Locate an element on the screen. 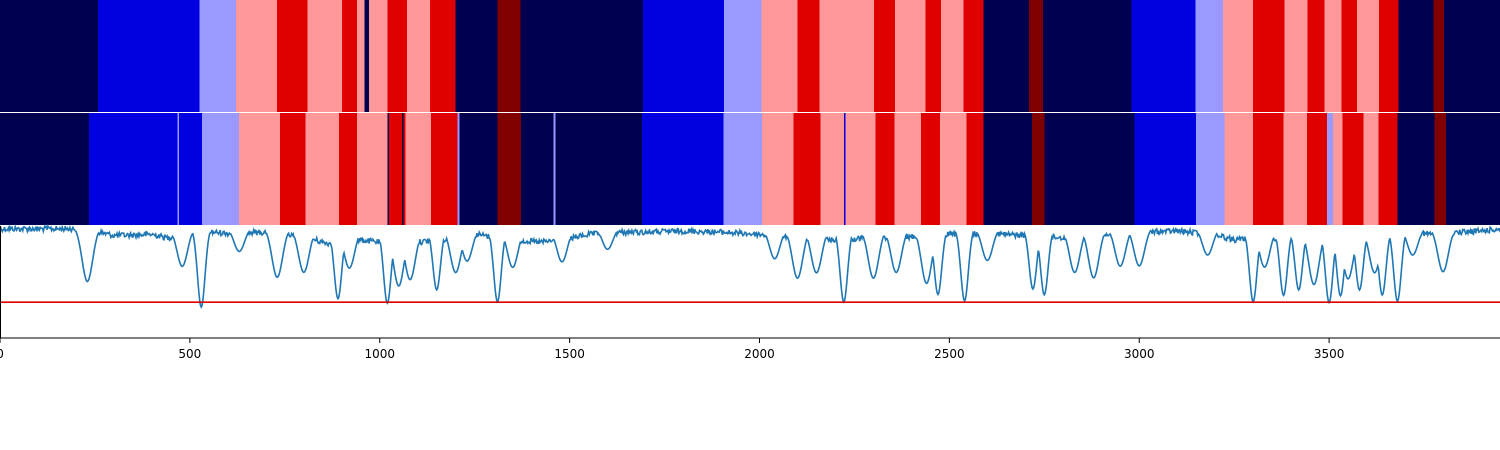 Image resolution: width=1500 pixels, height=450 pixels. x-tick-label: 0 is located at coordinates (2, 354).